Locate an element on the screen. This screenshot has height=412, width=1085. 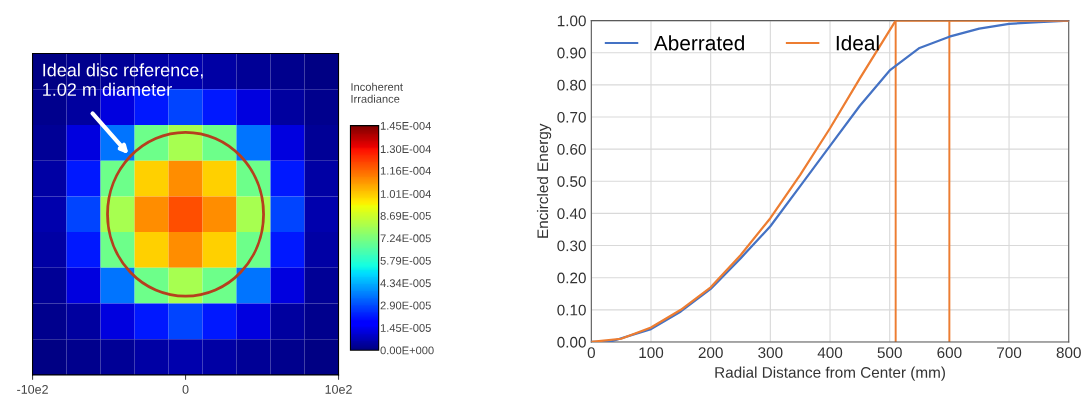
y-axis-title: Encircled Energy is located at coordinates (544, 180).